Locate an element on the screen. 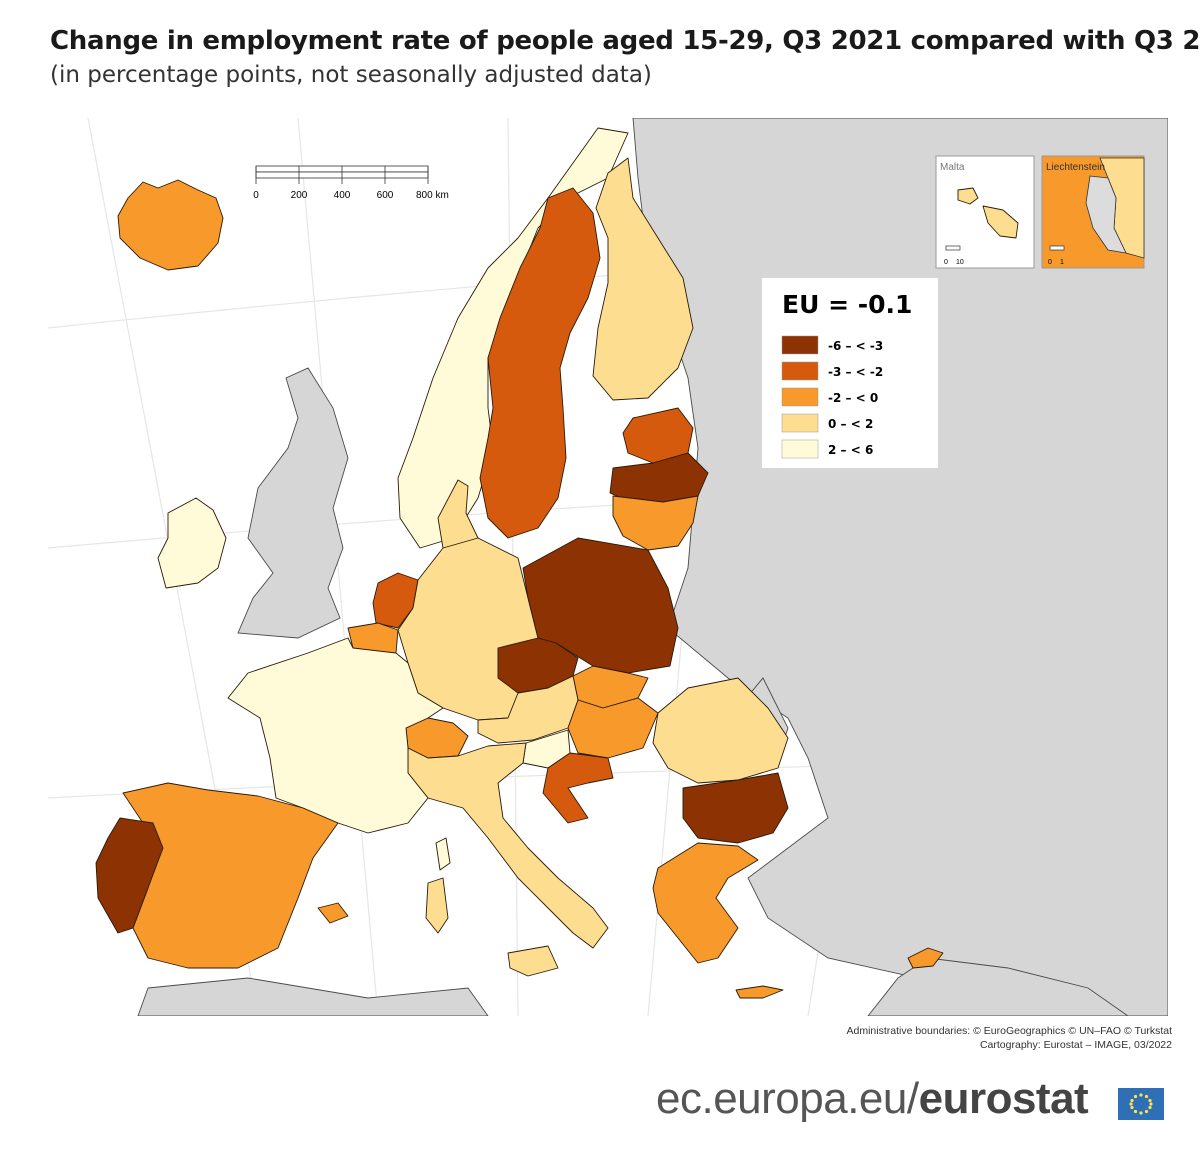  scale-tick-600: 600 is located at coordinates (385, 195).